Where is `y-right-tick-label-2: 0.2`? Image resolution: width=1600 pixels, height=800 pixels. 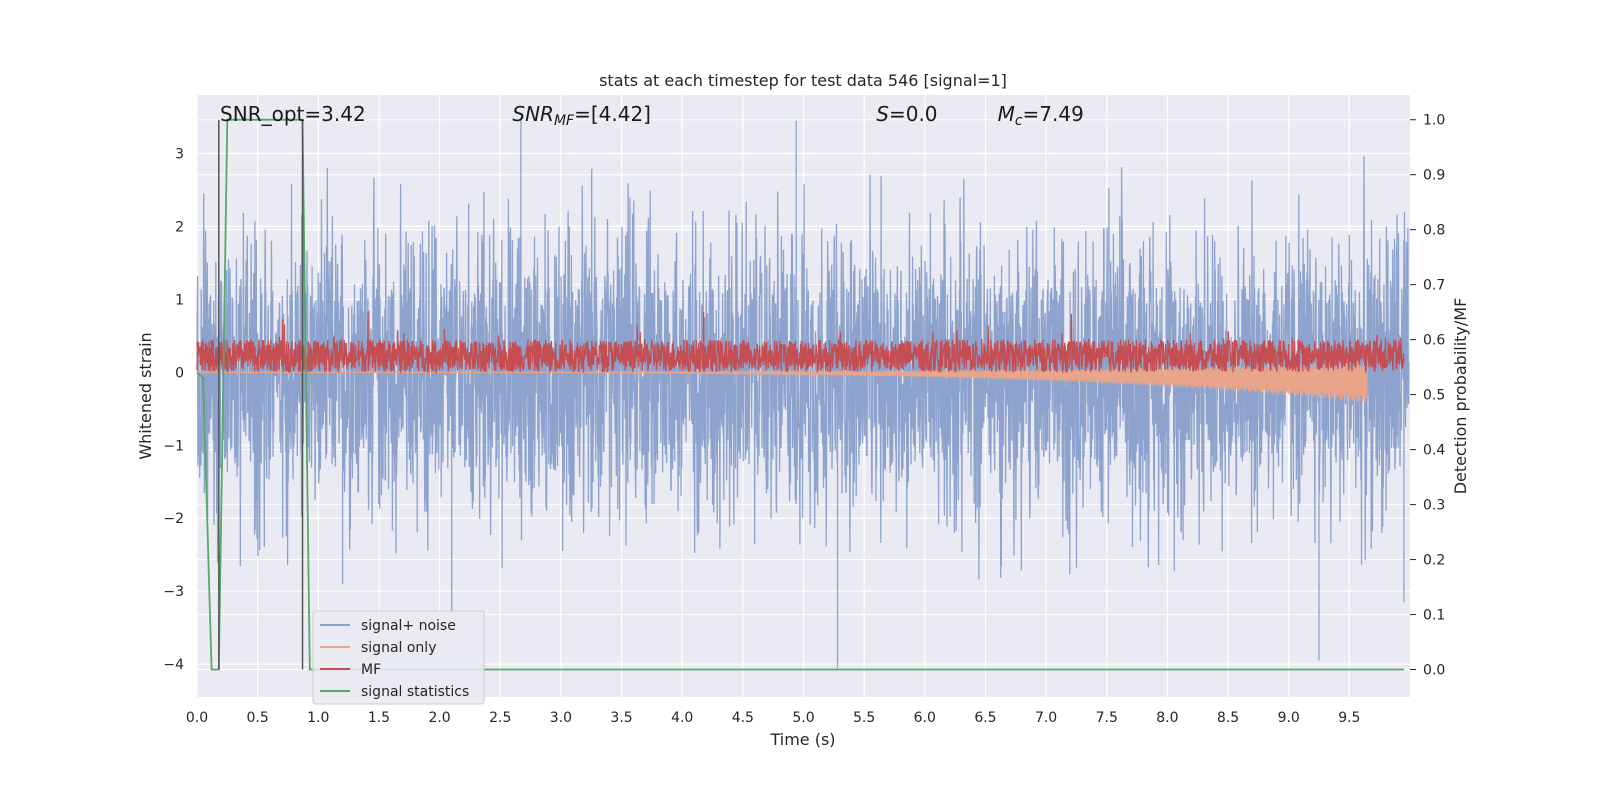
y-right-tick-label-2: 0.2 is located at coordinates (1434, 561).